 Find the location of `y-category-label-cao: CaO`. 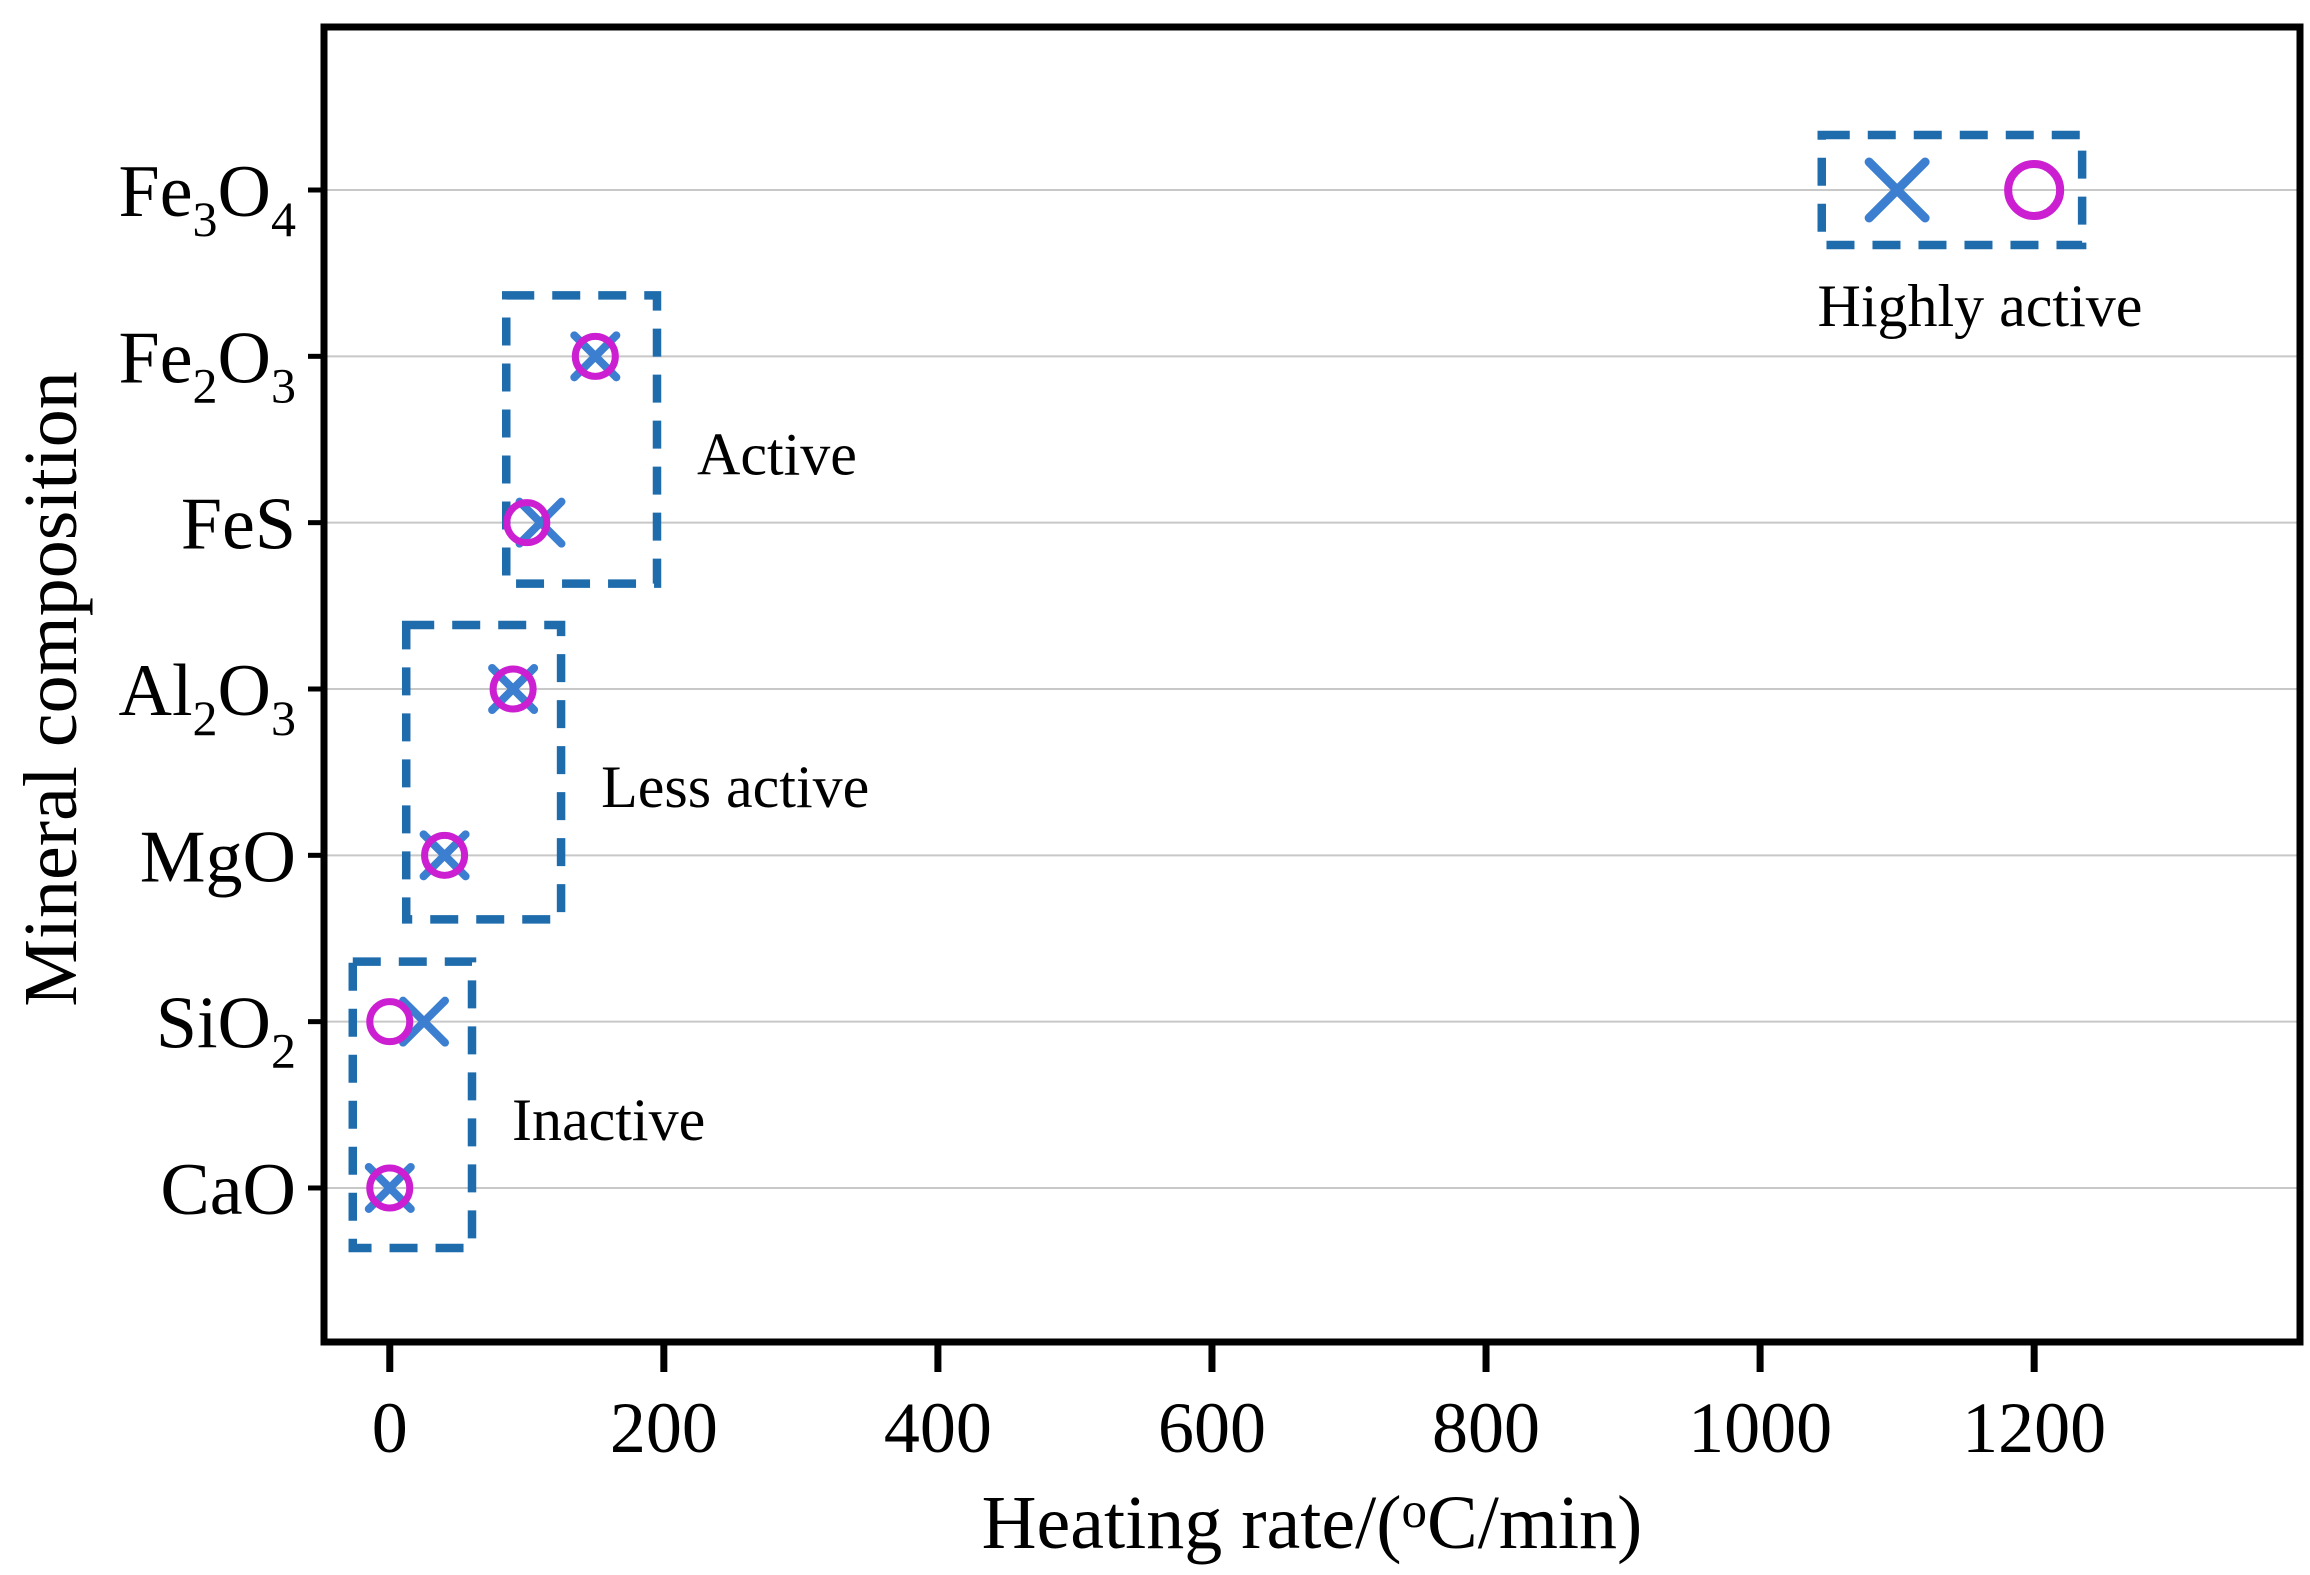

y-category-label-cao: CaO is located at coordinates (228, 1190).